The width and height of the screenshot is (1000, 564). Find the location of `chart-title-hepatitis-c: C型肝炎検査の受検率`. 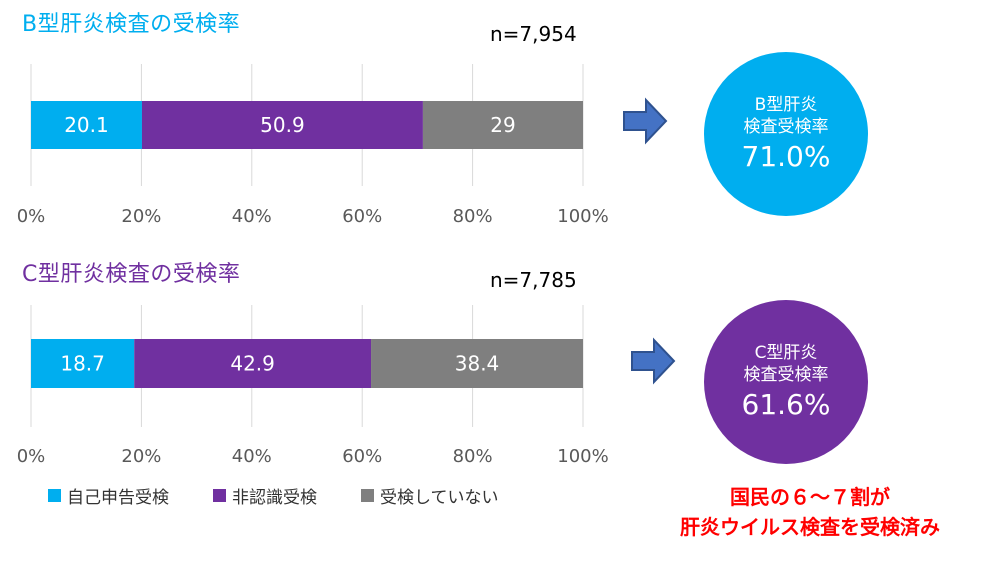

chart-title-hepatitis-c: C型肝炎検査の受検率 is located at coordinates (131, 274).